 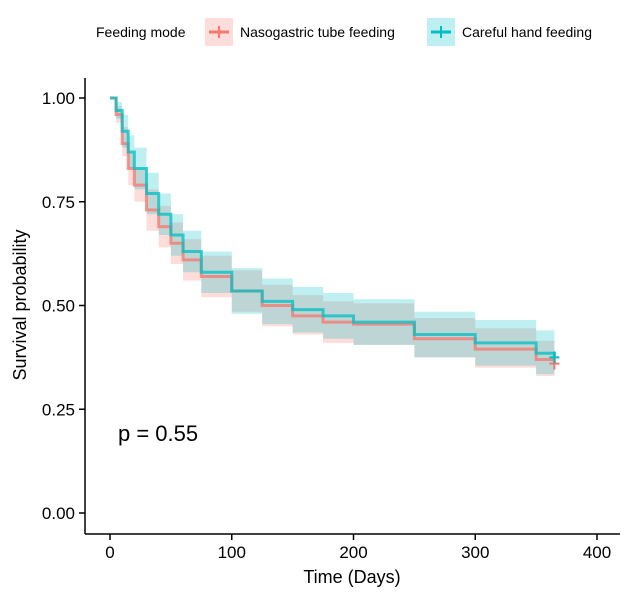 I want to click on p-value-annotation: p = 0.55, so click(x=158, y=433).